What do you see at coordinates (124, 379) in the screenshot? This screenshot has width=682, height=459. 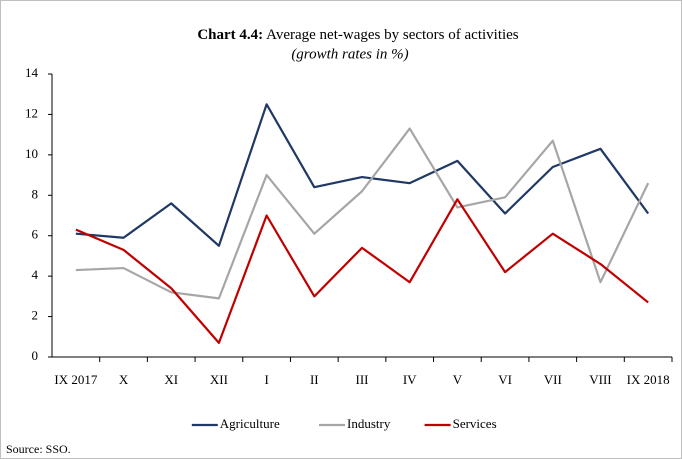 I see `x-tick-label: X` at bounding box center [124, 379].